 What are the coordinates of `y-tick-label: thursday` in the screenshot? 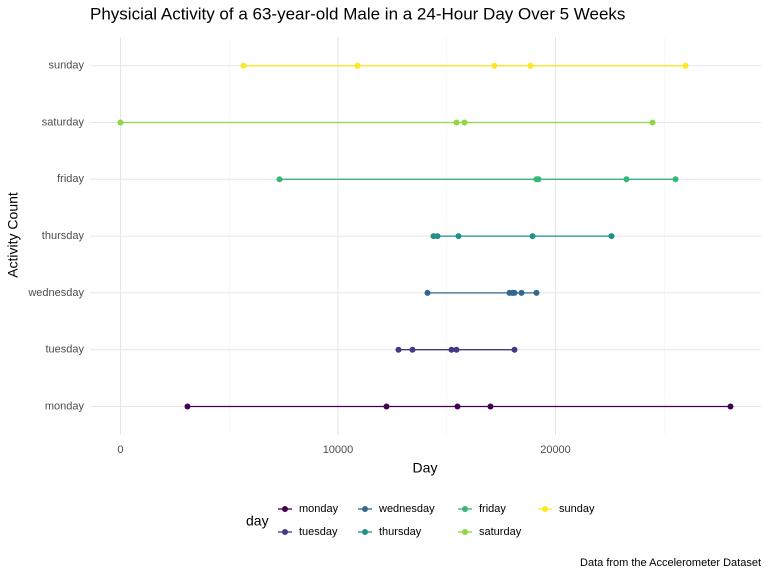 It's located at (63, 236).